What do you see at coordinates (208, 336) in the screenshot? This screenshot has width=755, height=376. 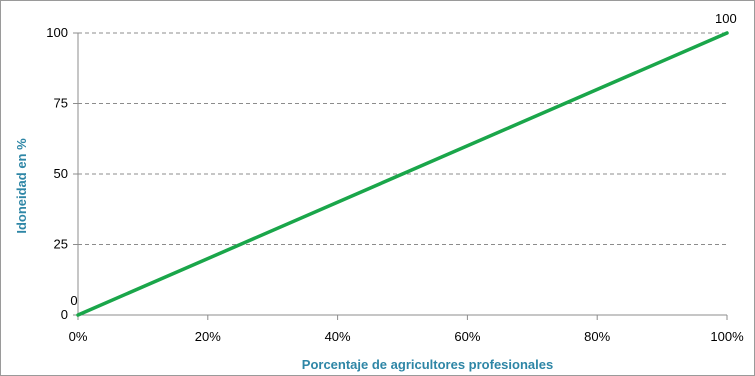 I see `x-tick-label-20%: 20%` at bounding box center [208, 336].